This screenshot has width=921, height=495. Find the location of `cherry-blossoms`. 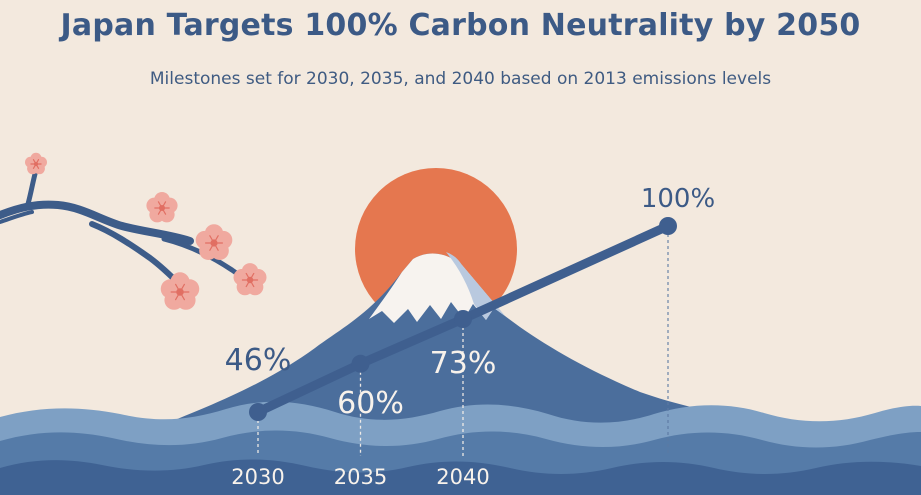

cherry-blossoms is located at coordinates (146, 231).